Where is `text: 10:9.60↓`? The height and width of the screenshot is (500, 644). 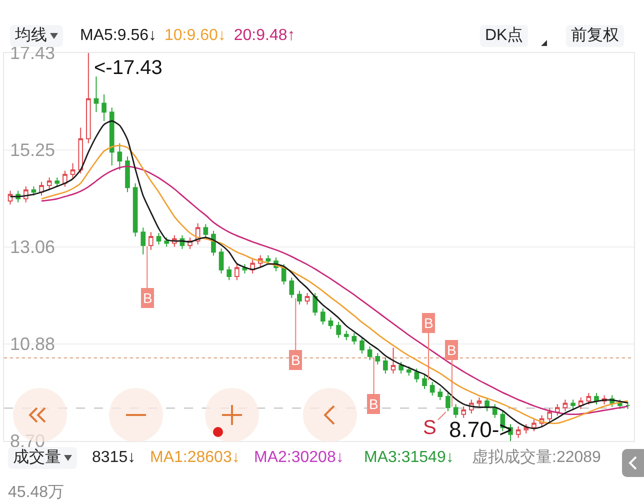
text: 10:9.60↓ is located at coordinates (195, 36).